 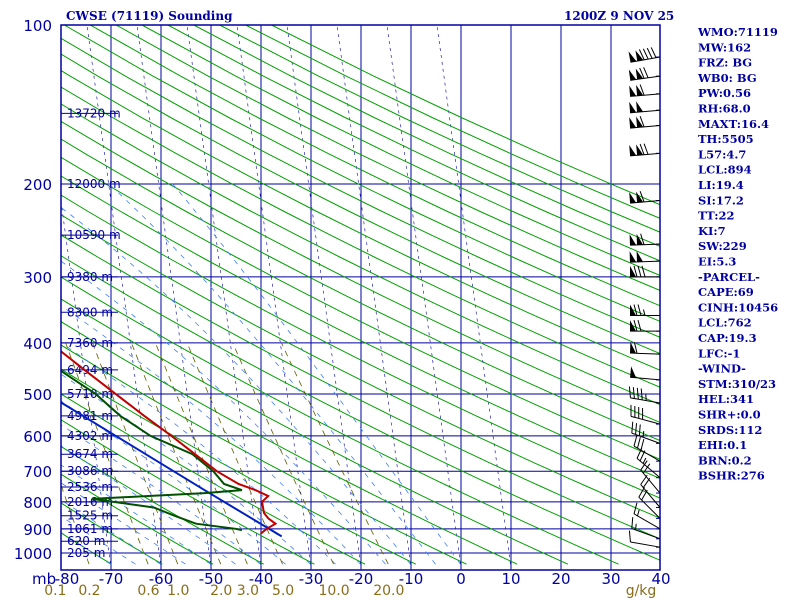 What do you see at coordinates (510, 579) in the screenshot?
I see `temperature-tick-label: 10` at bounding box center [510, 579].